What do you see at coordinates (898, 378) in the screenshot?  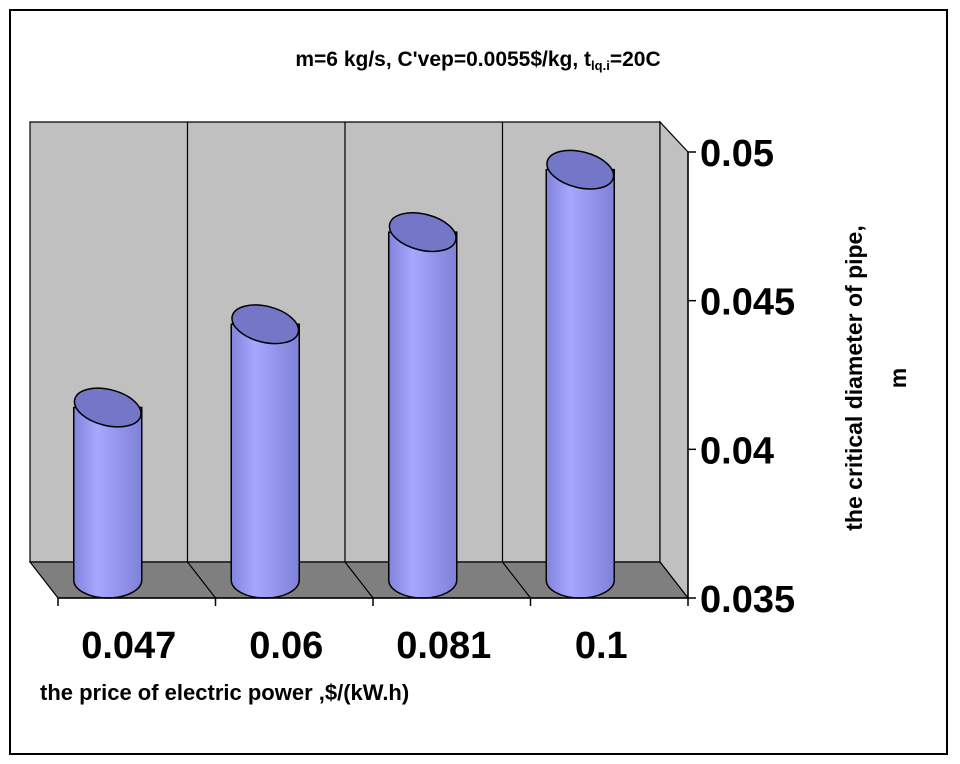 I see `y-axis-label-line2: m` at bounding box center [898, 378].